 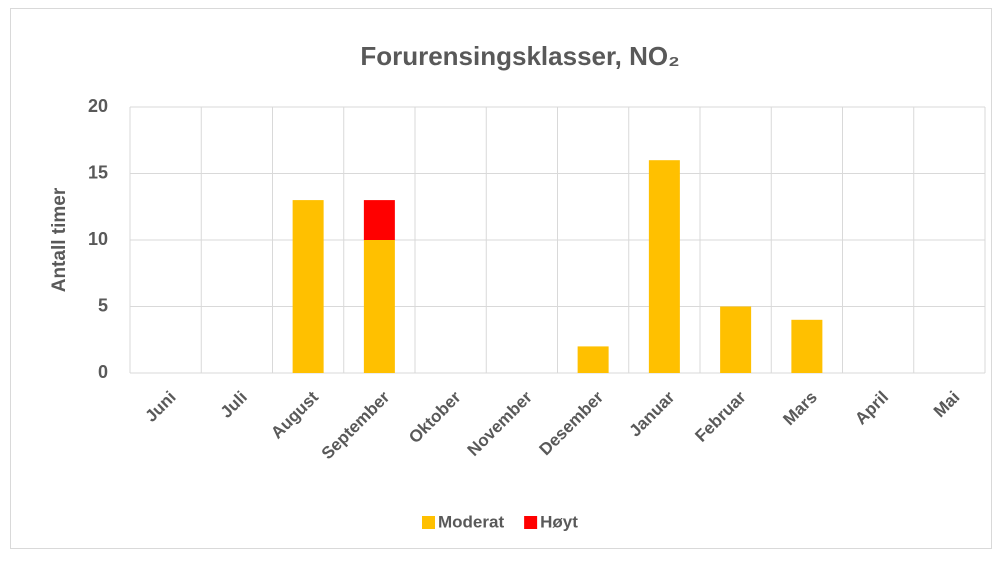 What do you see at coordinates (103, 305) in the screenshot?
I see `y-tick-label: 5` at bounding box center [103, 305].